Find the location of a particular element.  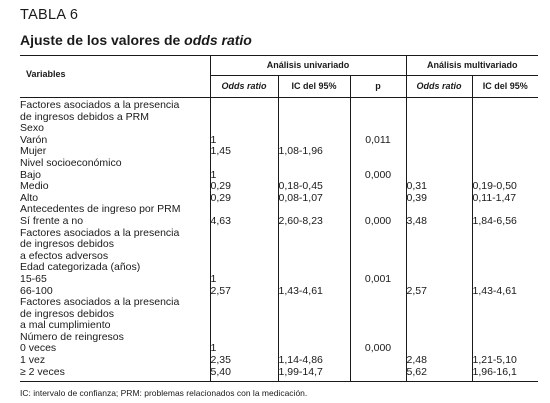

cell-odds-ratio: 0,29 is located at coordinates (244, 187).